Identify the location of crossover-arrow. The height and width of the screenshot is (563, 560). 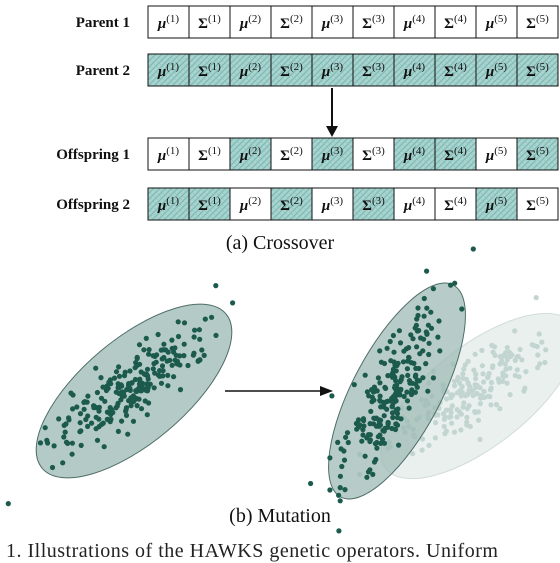
(332, 112).